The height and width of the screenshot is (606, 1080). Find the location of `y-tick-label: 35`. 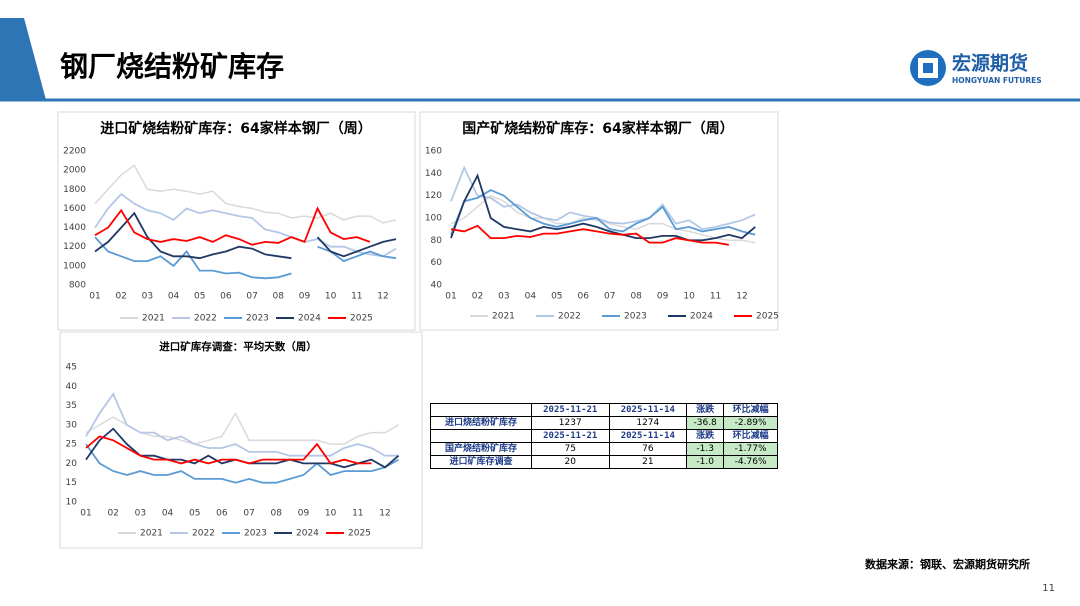

y-tick-label: 35 is located at coordinates (71, 406).